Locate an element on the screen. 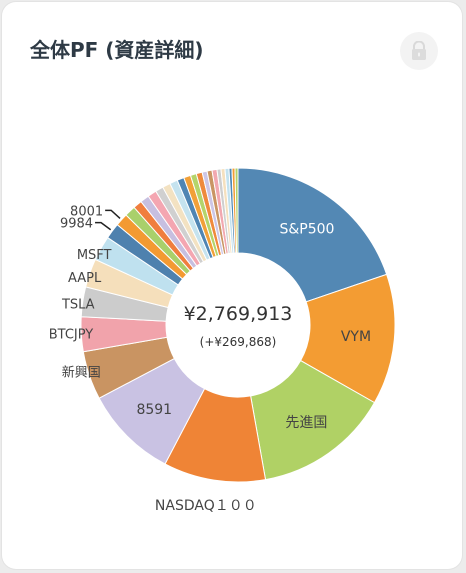 The image size is (466, 573). slice-label-tsla: TSLA is located at coordinates (78, 304).